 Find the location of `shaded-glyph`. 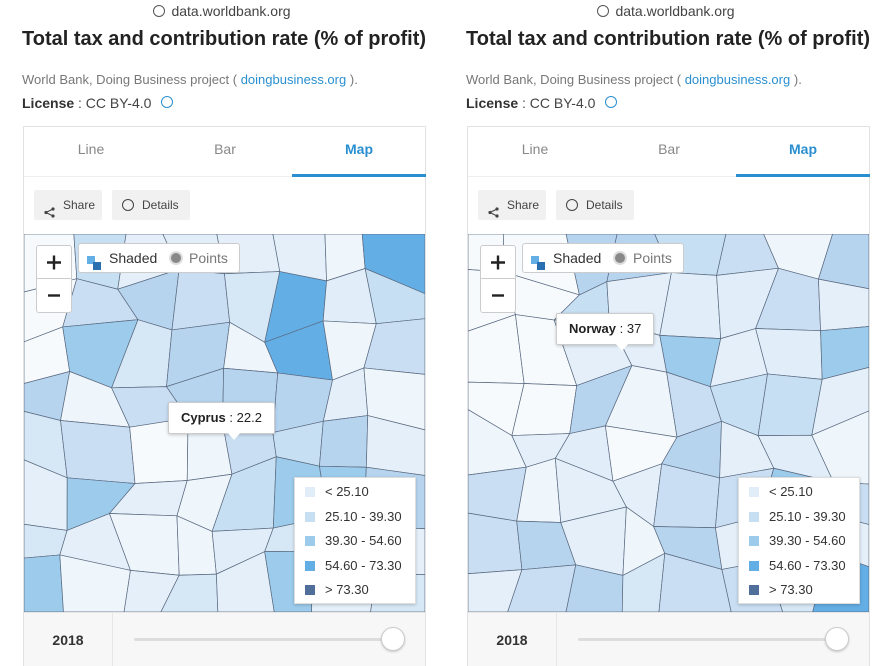

shaded-glyph is located at coordinates (94, 263).